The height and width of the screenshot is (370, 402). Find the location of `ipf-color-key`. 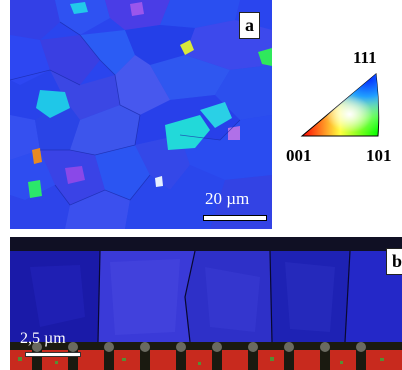

ipf-color-key is located at coordinates (340, 105).